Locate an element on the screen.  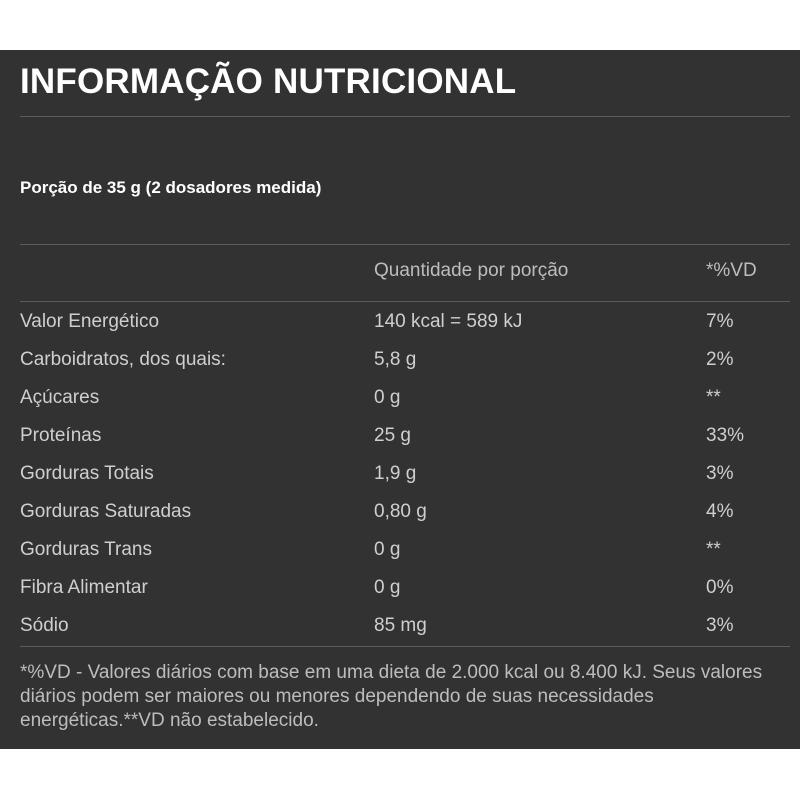
nutrient-daily-value: 2% is located at coordinates (720, 359).